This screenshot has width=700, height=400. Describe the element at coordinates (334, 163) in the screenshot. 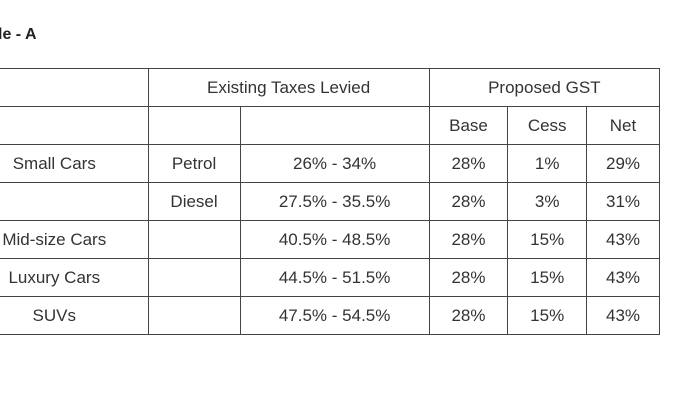

I see `cell-existing: 26% - 34%` at that location.